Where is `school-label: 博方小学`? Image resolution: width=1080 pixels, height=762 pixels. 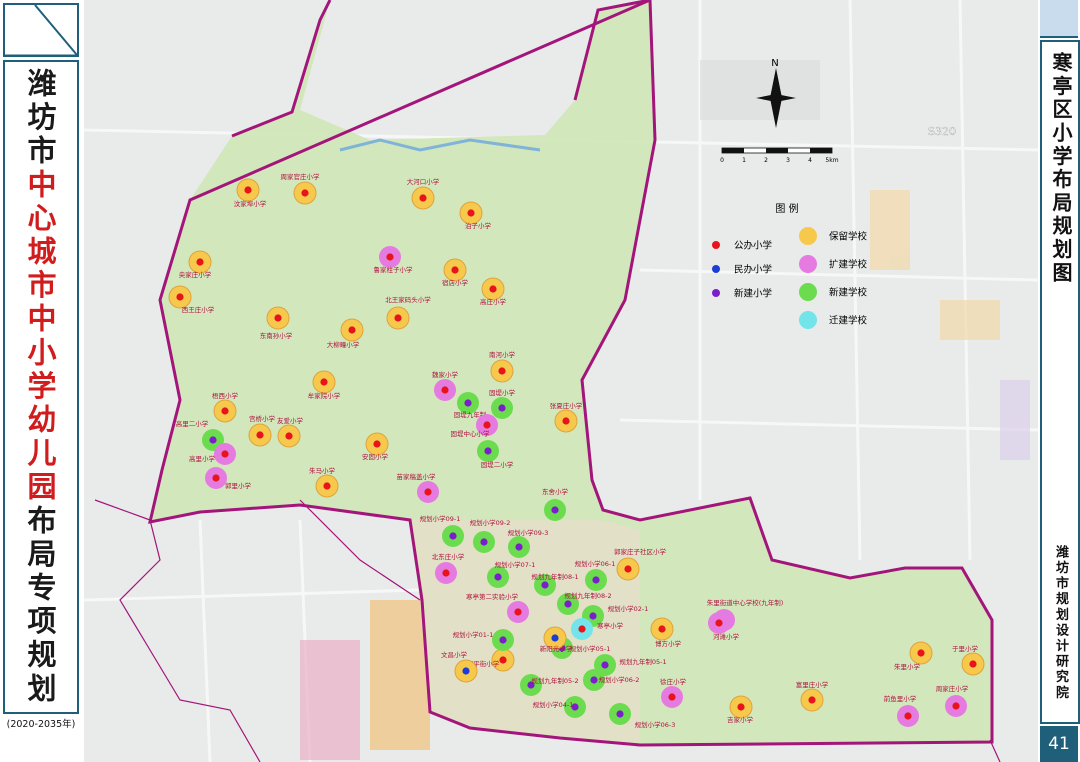
school-label: 博方小学 is located at coordinates (668, 643).